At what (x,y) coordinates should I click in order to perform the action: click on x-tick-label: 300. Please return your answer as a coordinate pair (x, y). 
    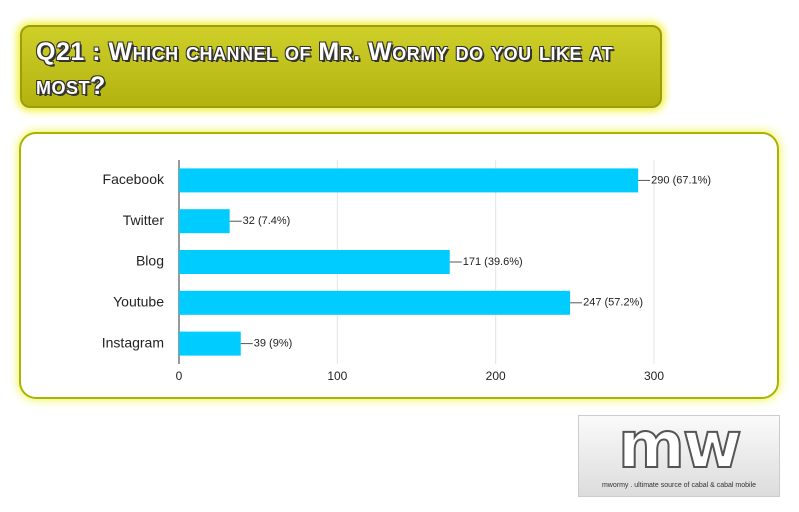
    Looking at the image, I should click on (654, 376).